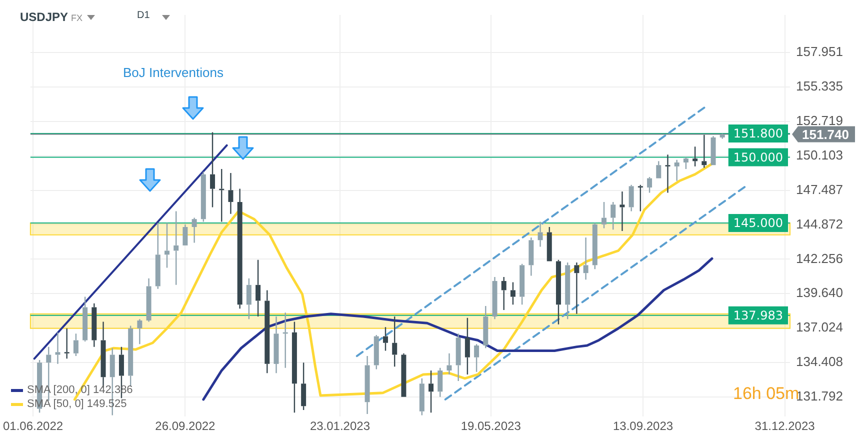  I want to click on y-tick-label: 147.487, so click(819, 189).